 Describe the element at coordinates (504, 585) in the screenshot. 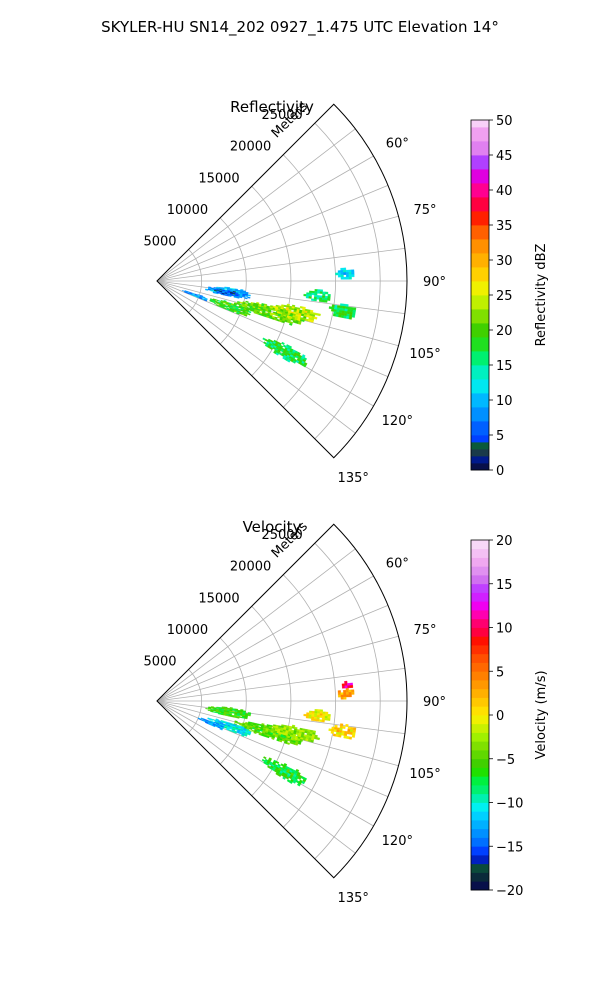

I see `colorbar-tick-label: 15` at that location.